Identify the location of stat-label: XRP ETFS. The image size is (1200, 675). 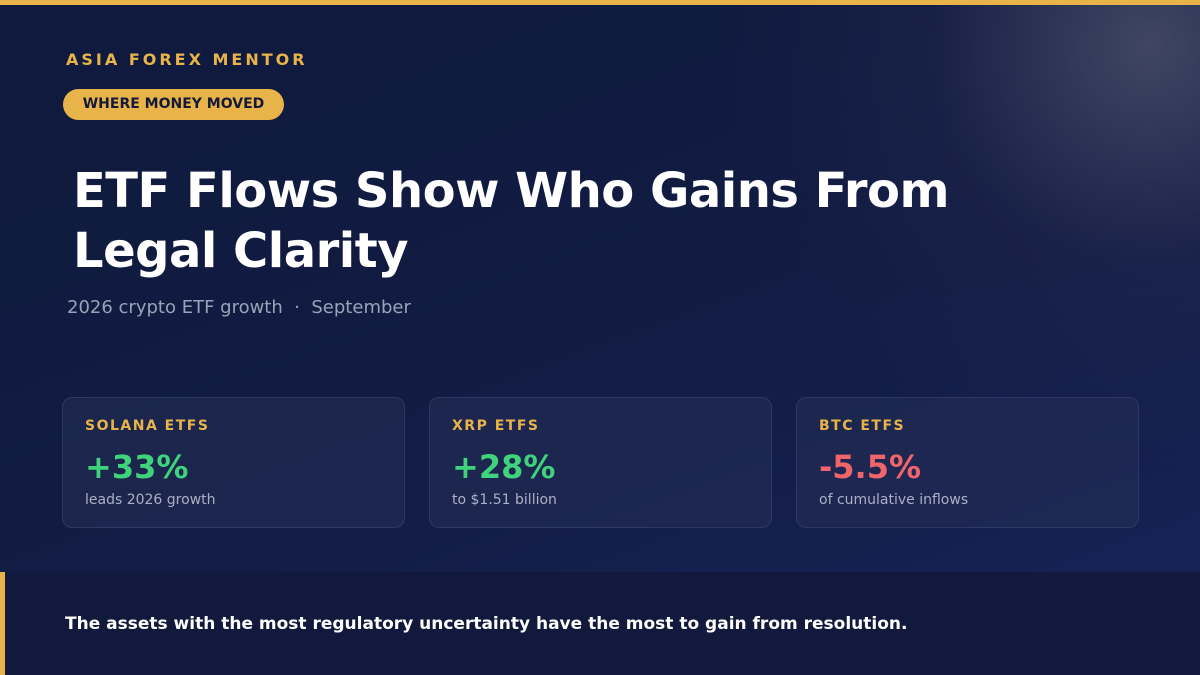
(496, 426).